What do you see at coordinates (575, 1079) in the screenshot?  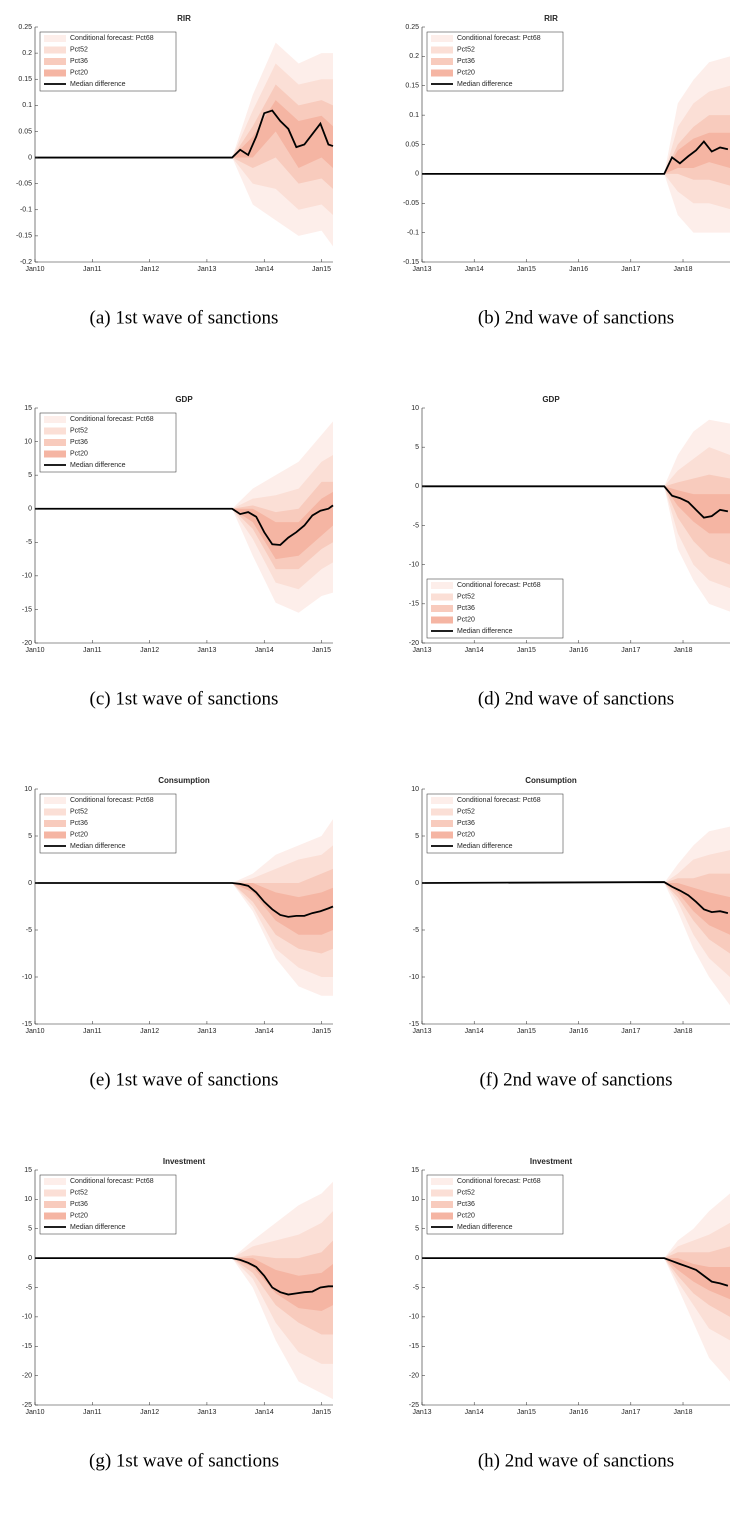 I see `caption: (f) 2nd wave of sanctions` at bounding box center [575, 1079].